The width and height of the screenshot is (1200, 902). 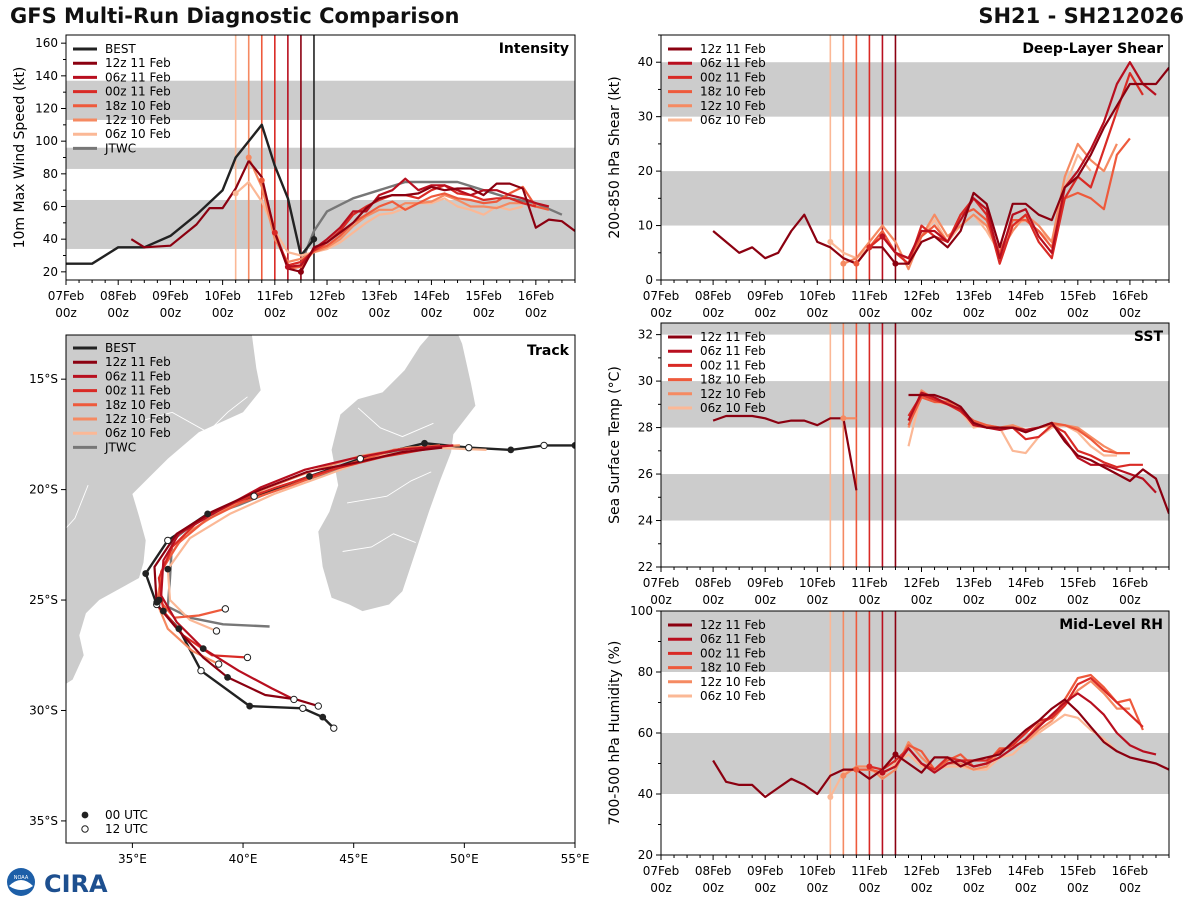 What do you see at coordinates (1111, 625) in the screenshot?
I see `panel-title: Mid-Level RH` at bounding box center [1111, 625].